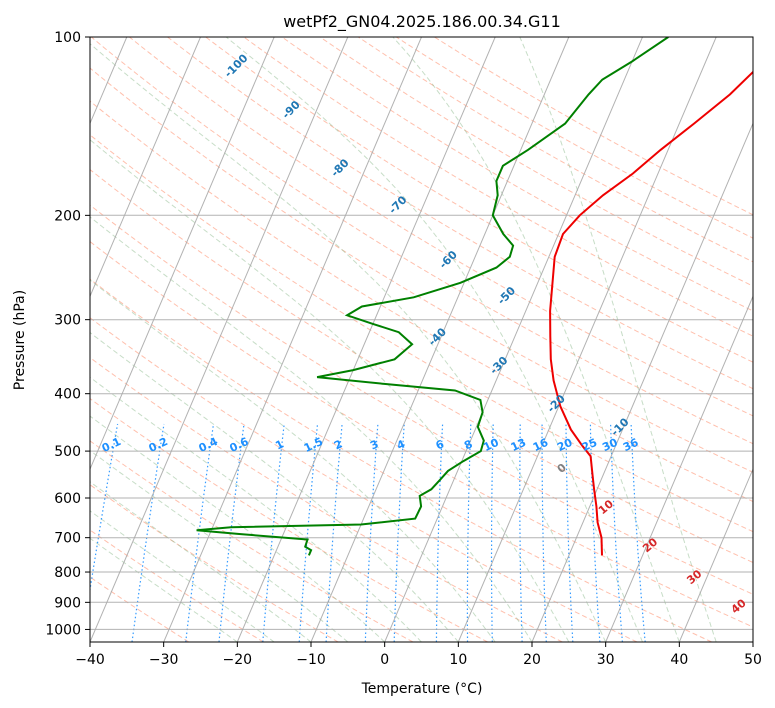 This screenshot has height=708, width=775. I want to click on x-tick-label: 0, so click(384, 660).